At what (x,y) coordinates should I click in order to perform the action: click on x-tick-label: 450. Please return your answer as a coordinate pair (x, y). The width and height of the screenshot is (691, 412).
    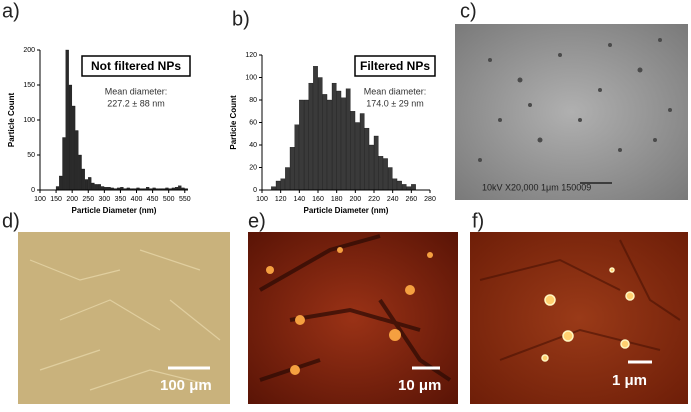
    Looking at the image, I should click on (153, 199).